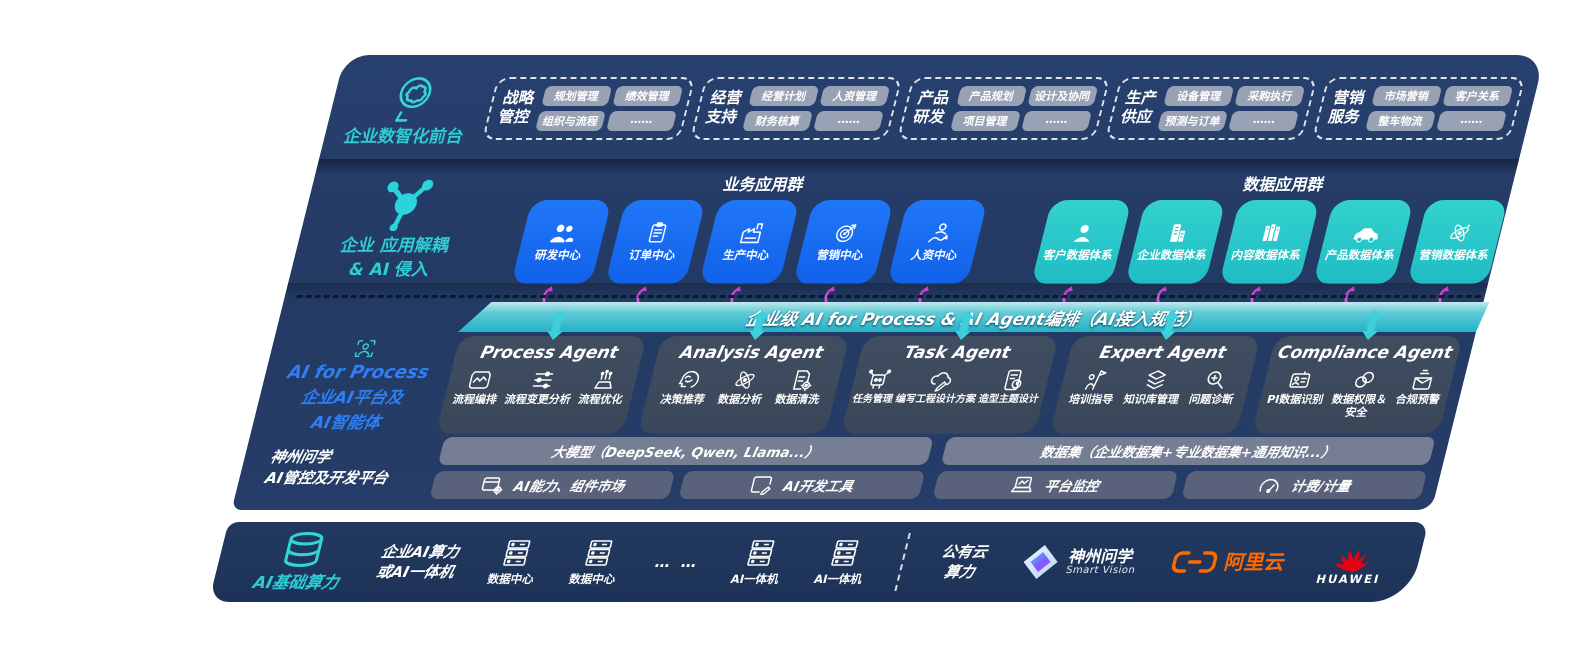  What do you see at coordinates (570, 120) in the screenshot?
I see `pill: 组织与流程` at bounding box center [570, 120].